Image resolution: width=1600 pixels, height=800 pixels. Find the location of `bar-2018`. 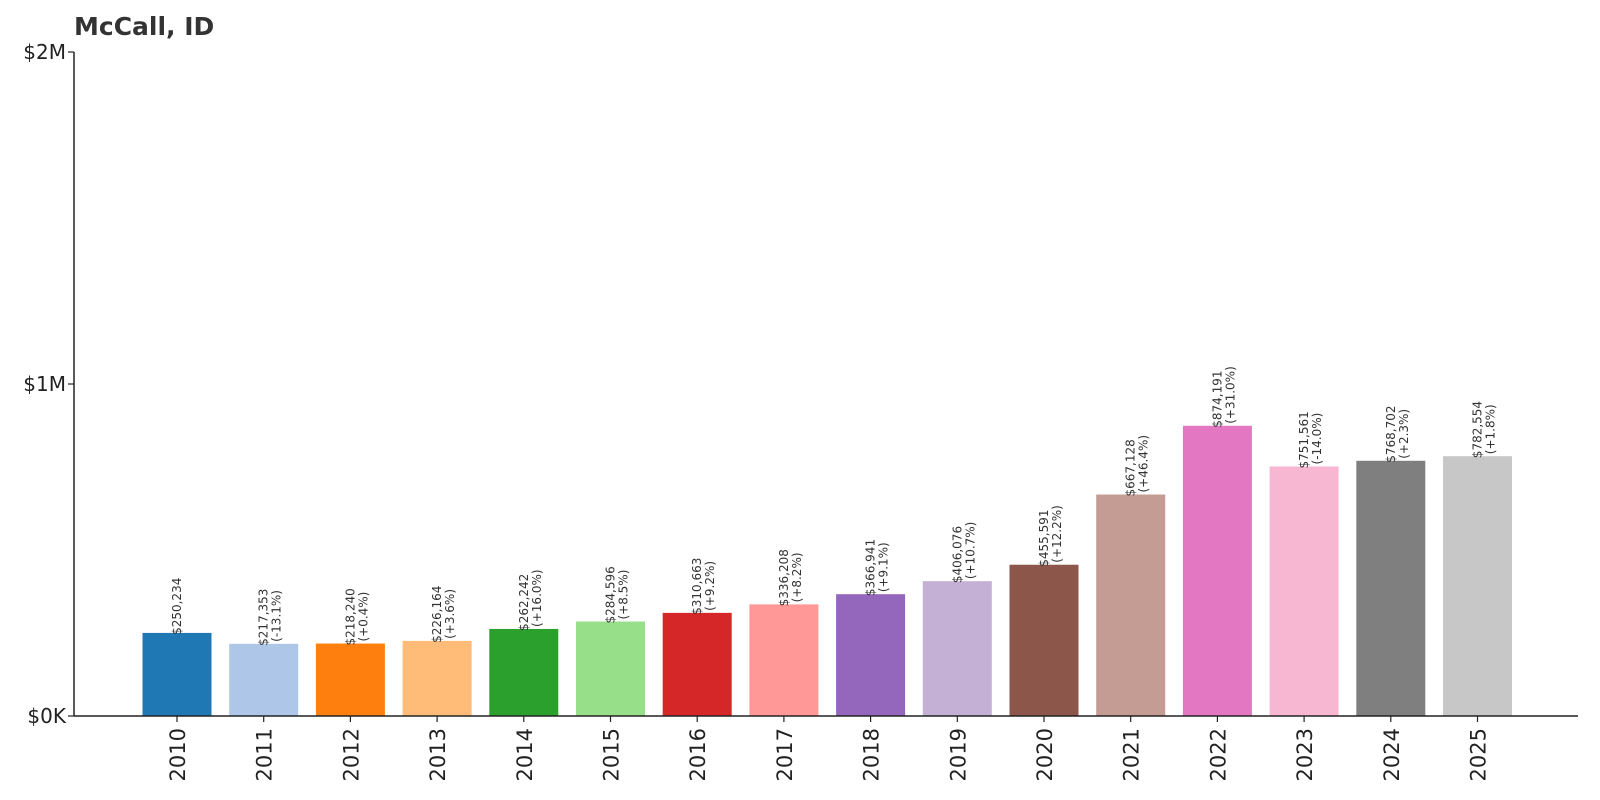

bar-2018 is located at coordinates (871, 655).